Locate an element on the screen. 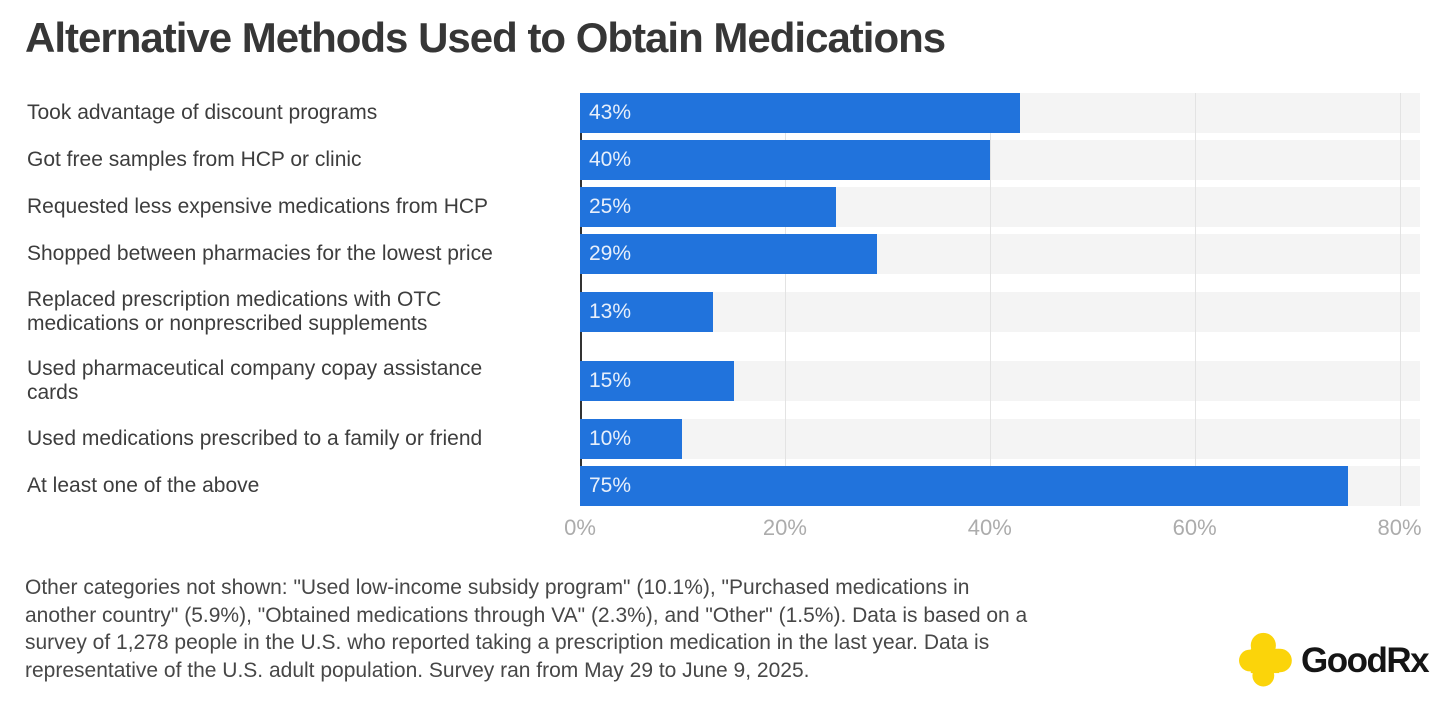 The height and width of the screenshot is (710, 1440). bar: 40% is located at coordinates (785, 160).